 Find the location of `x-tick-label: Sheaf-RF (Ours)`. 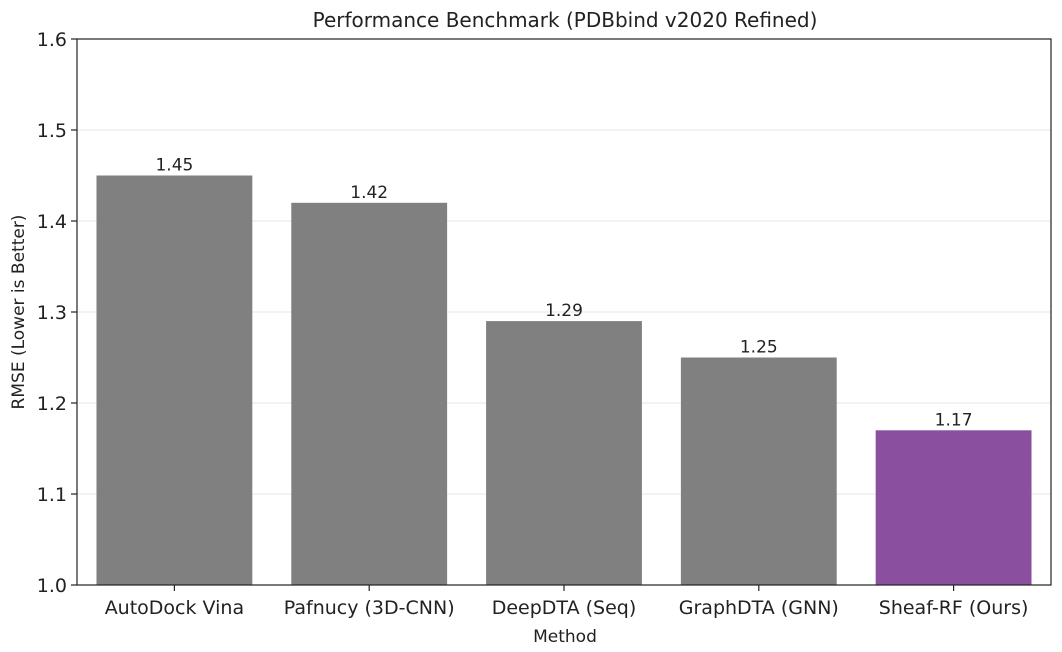

x-tick-label: Sheaf-RF (Ours) is located at coordinates (954, 608).